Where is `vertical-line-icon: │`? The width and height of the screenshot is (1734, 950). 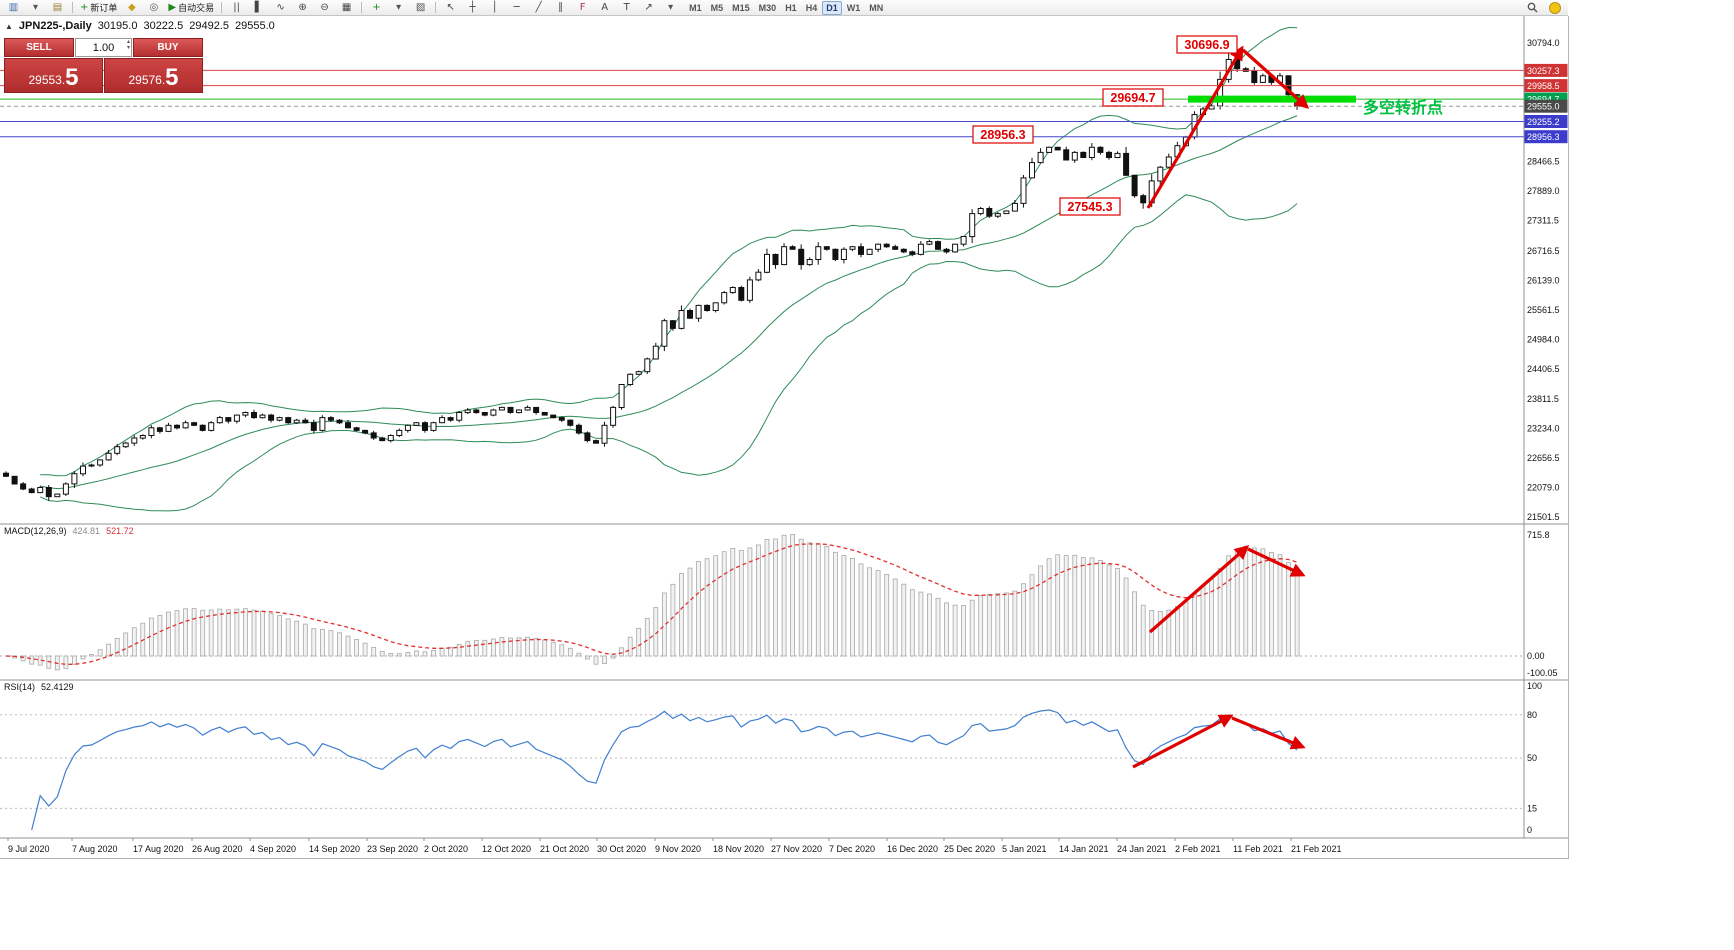 vertical-line-icon: │ is located at coordinates (494, 8).